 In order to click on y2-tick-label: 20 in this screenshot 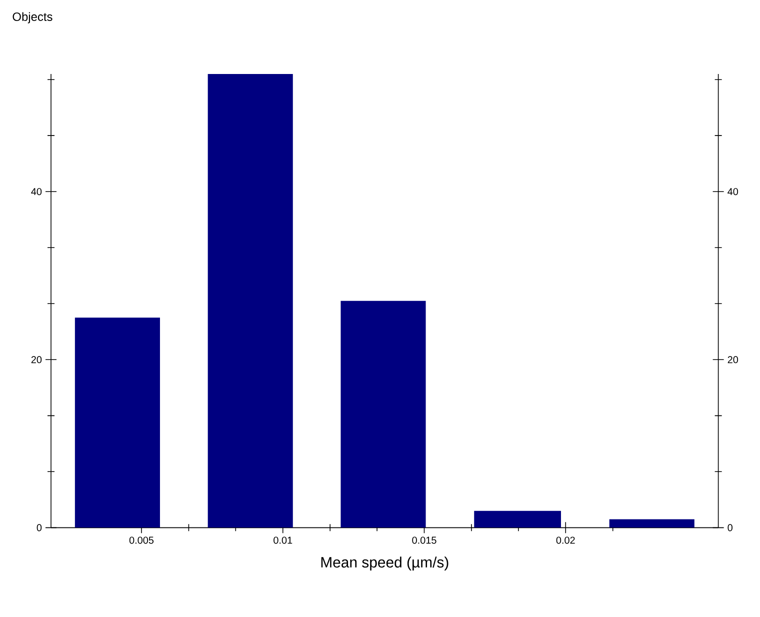, I will do `click(733, 360)`.